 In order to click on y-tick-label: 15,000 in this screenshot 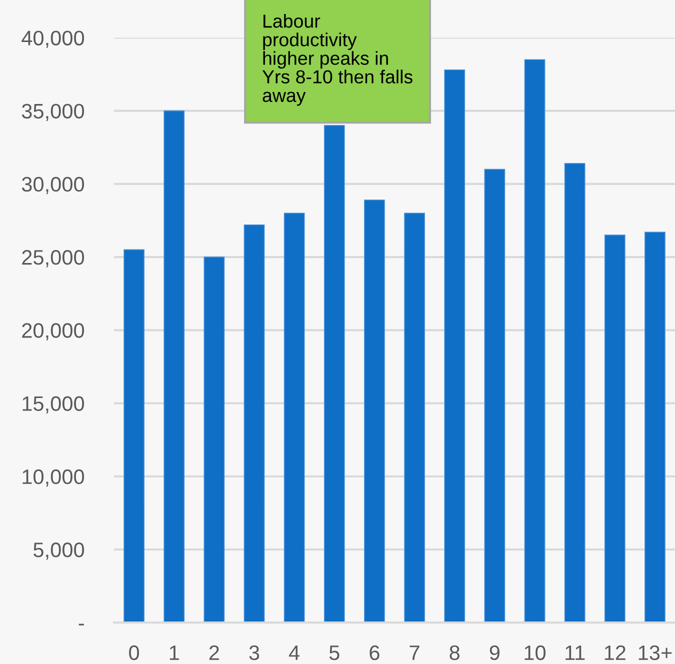, I will do `click(53, 405)`.